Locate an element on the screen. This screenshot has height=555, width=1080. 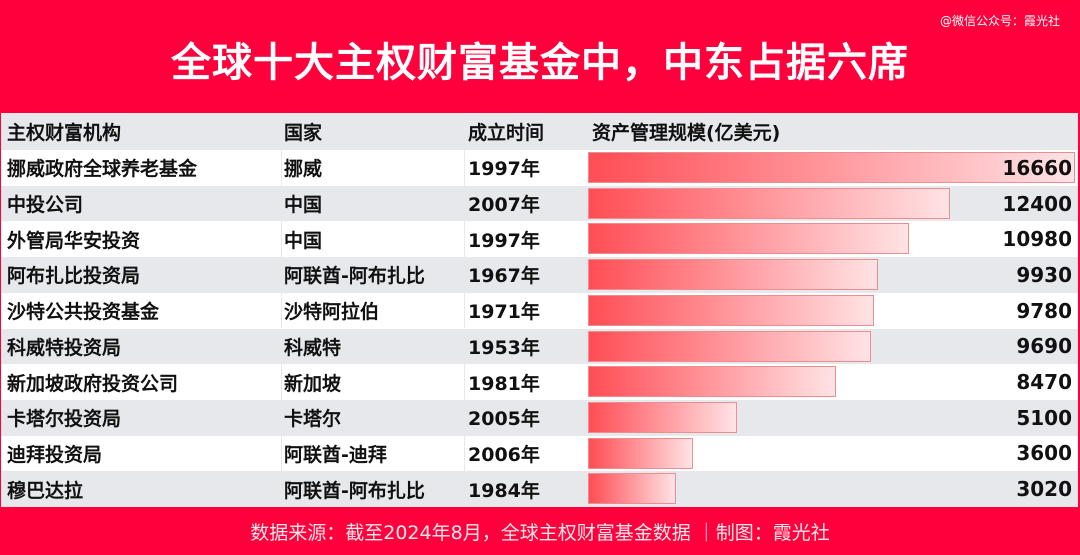
fund-name: 阿布扎比投资局 is located at coordinates (74, 276).